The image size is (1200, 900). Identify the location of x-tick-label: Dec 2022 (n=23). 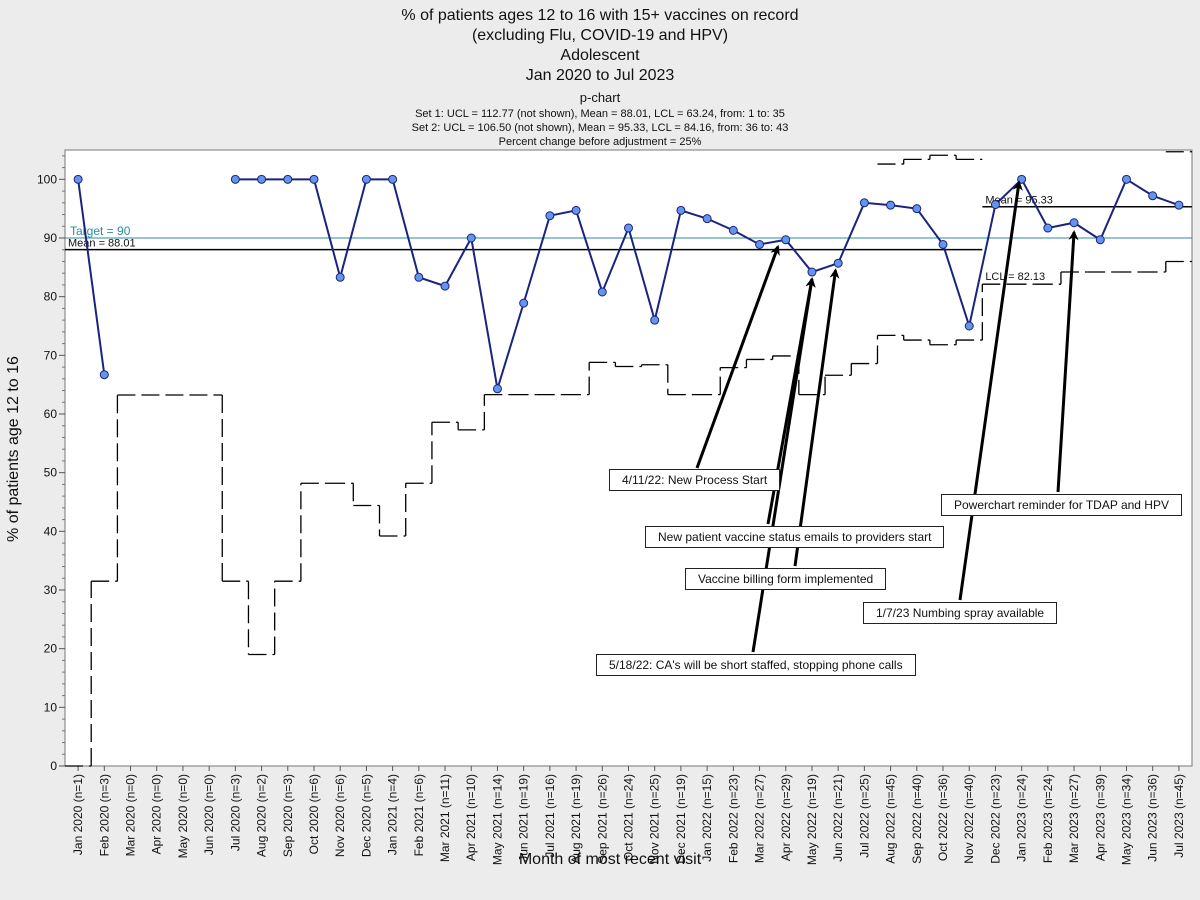
(995, 819).